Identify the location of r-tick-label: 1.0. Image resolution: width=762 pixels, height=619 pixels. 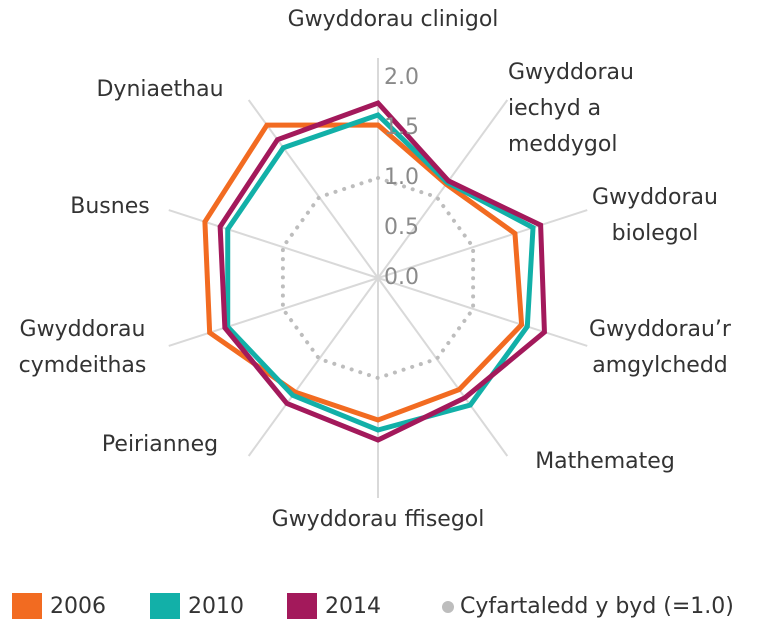
(401, 177).